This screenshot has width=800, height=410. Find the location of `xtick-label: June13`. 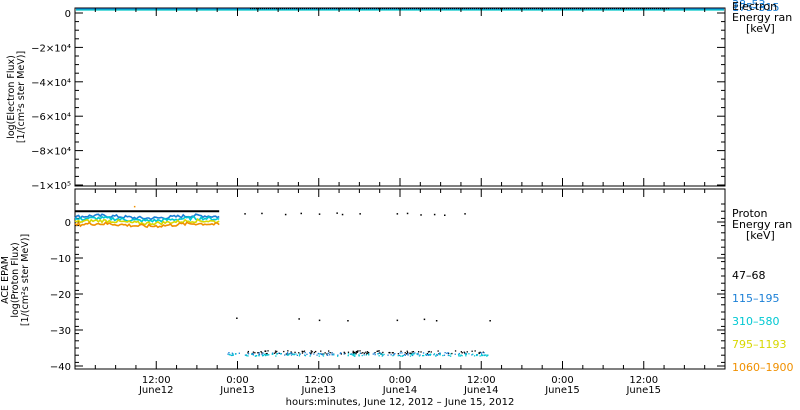

xtick-label: June13 is located at coordinates (237, 390).